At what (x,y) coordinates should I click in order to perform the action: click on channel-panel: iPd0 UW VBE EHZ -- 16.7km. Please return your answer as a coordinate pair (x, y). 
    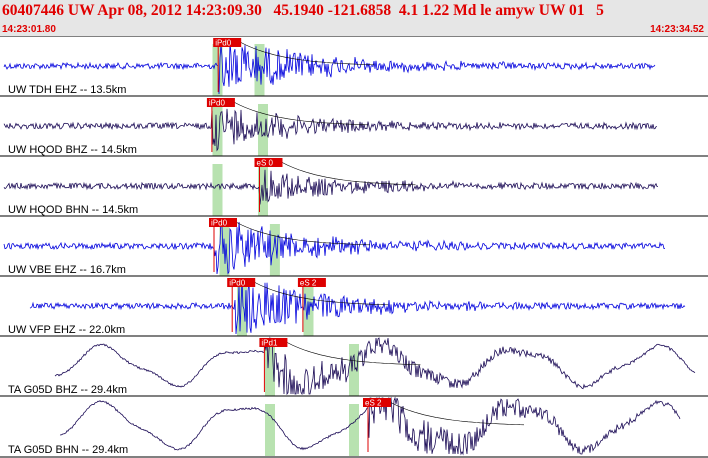
    Looking at the image, I should click on (354, 245).